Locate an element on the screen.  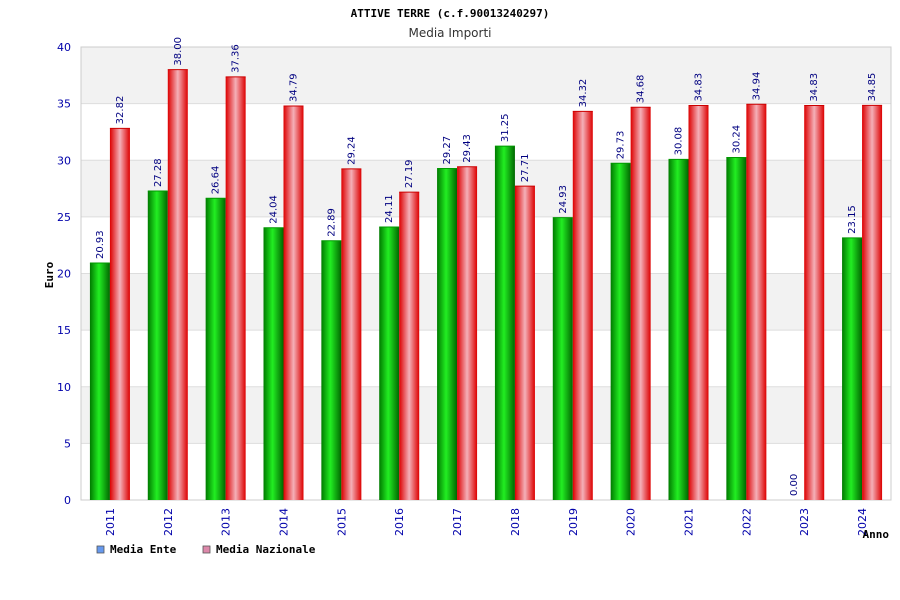
y-axis-ticks: 0 5 10 15 20 25 30 35 40 is located at coordinates (64, 274).